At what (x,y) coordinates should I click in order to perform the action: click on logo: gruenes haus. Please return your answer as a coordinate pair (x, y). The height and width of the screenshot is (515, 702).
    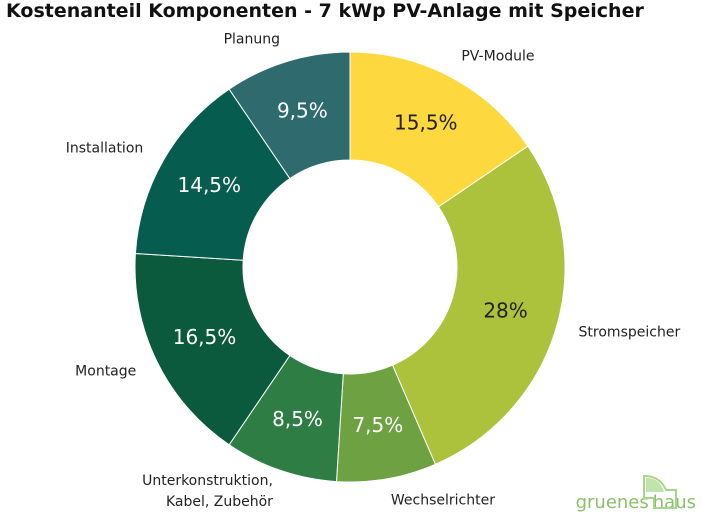
    Looking at the image, I should click on (634, 493).